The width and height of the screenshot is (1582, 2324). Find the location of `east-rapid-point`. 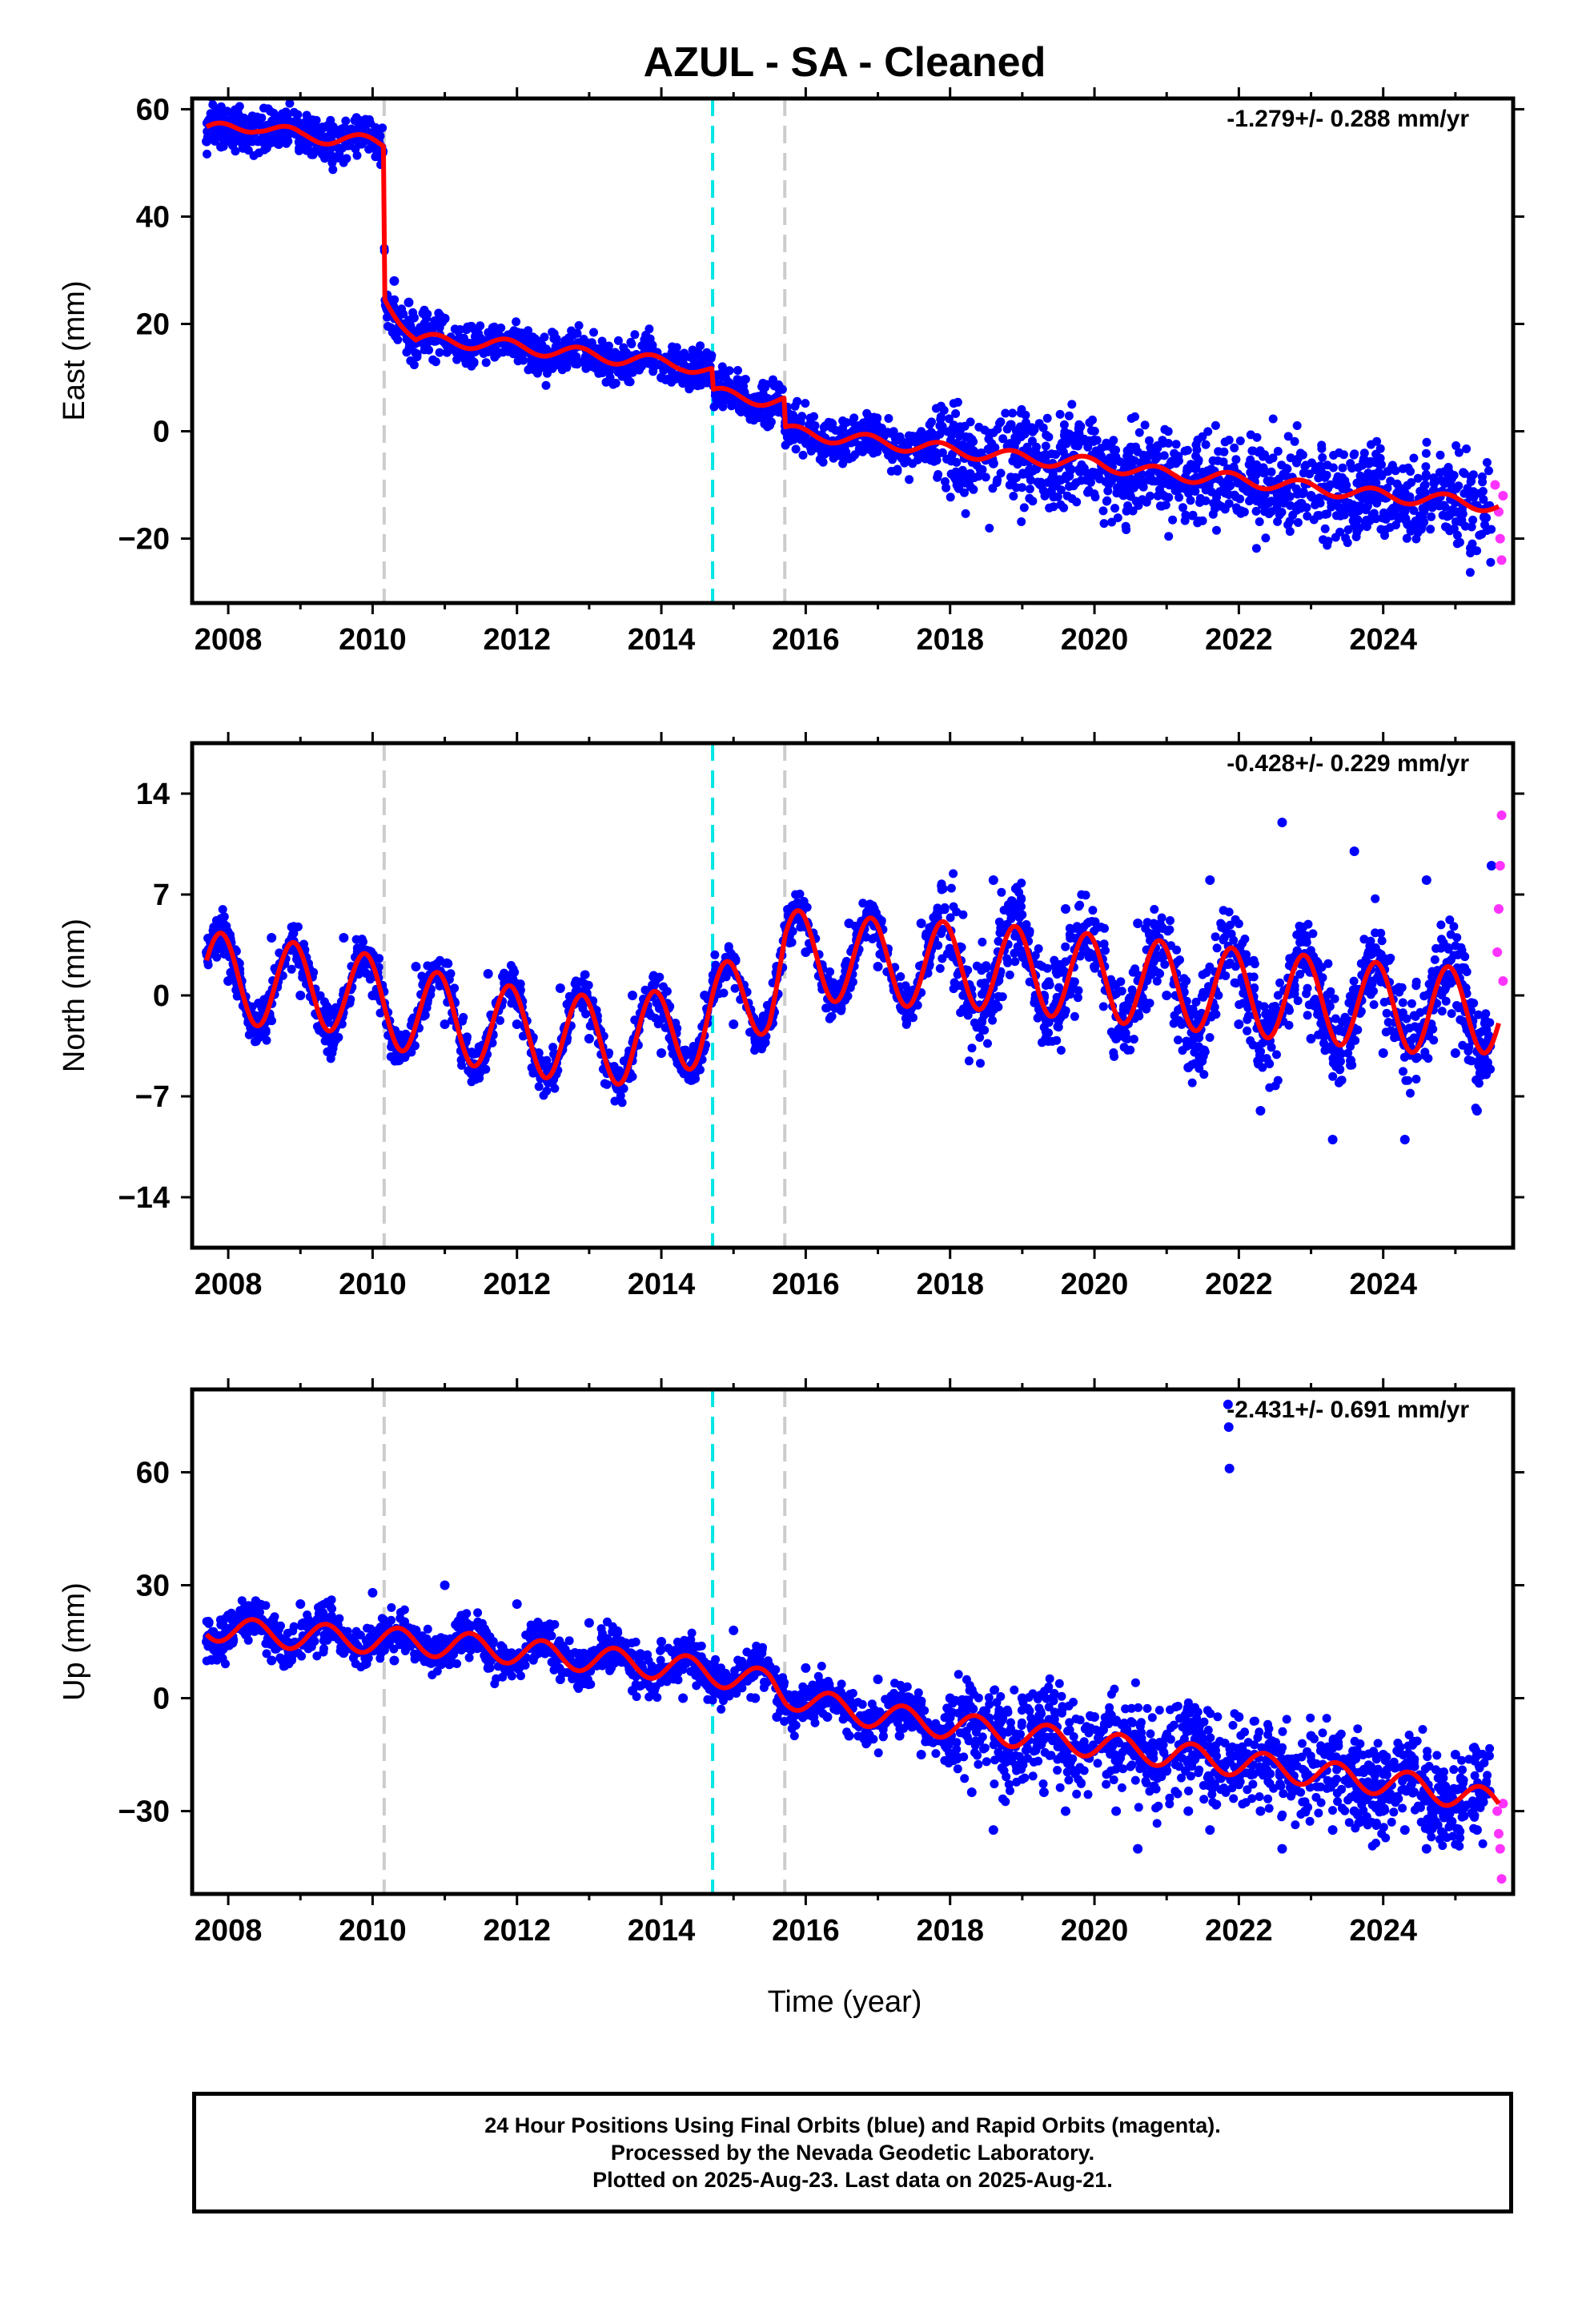

east-rapid-point is located at coordinates (1495, 485).